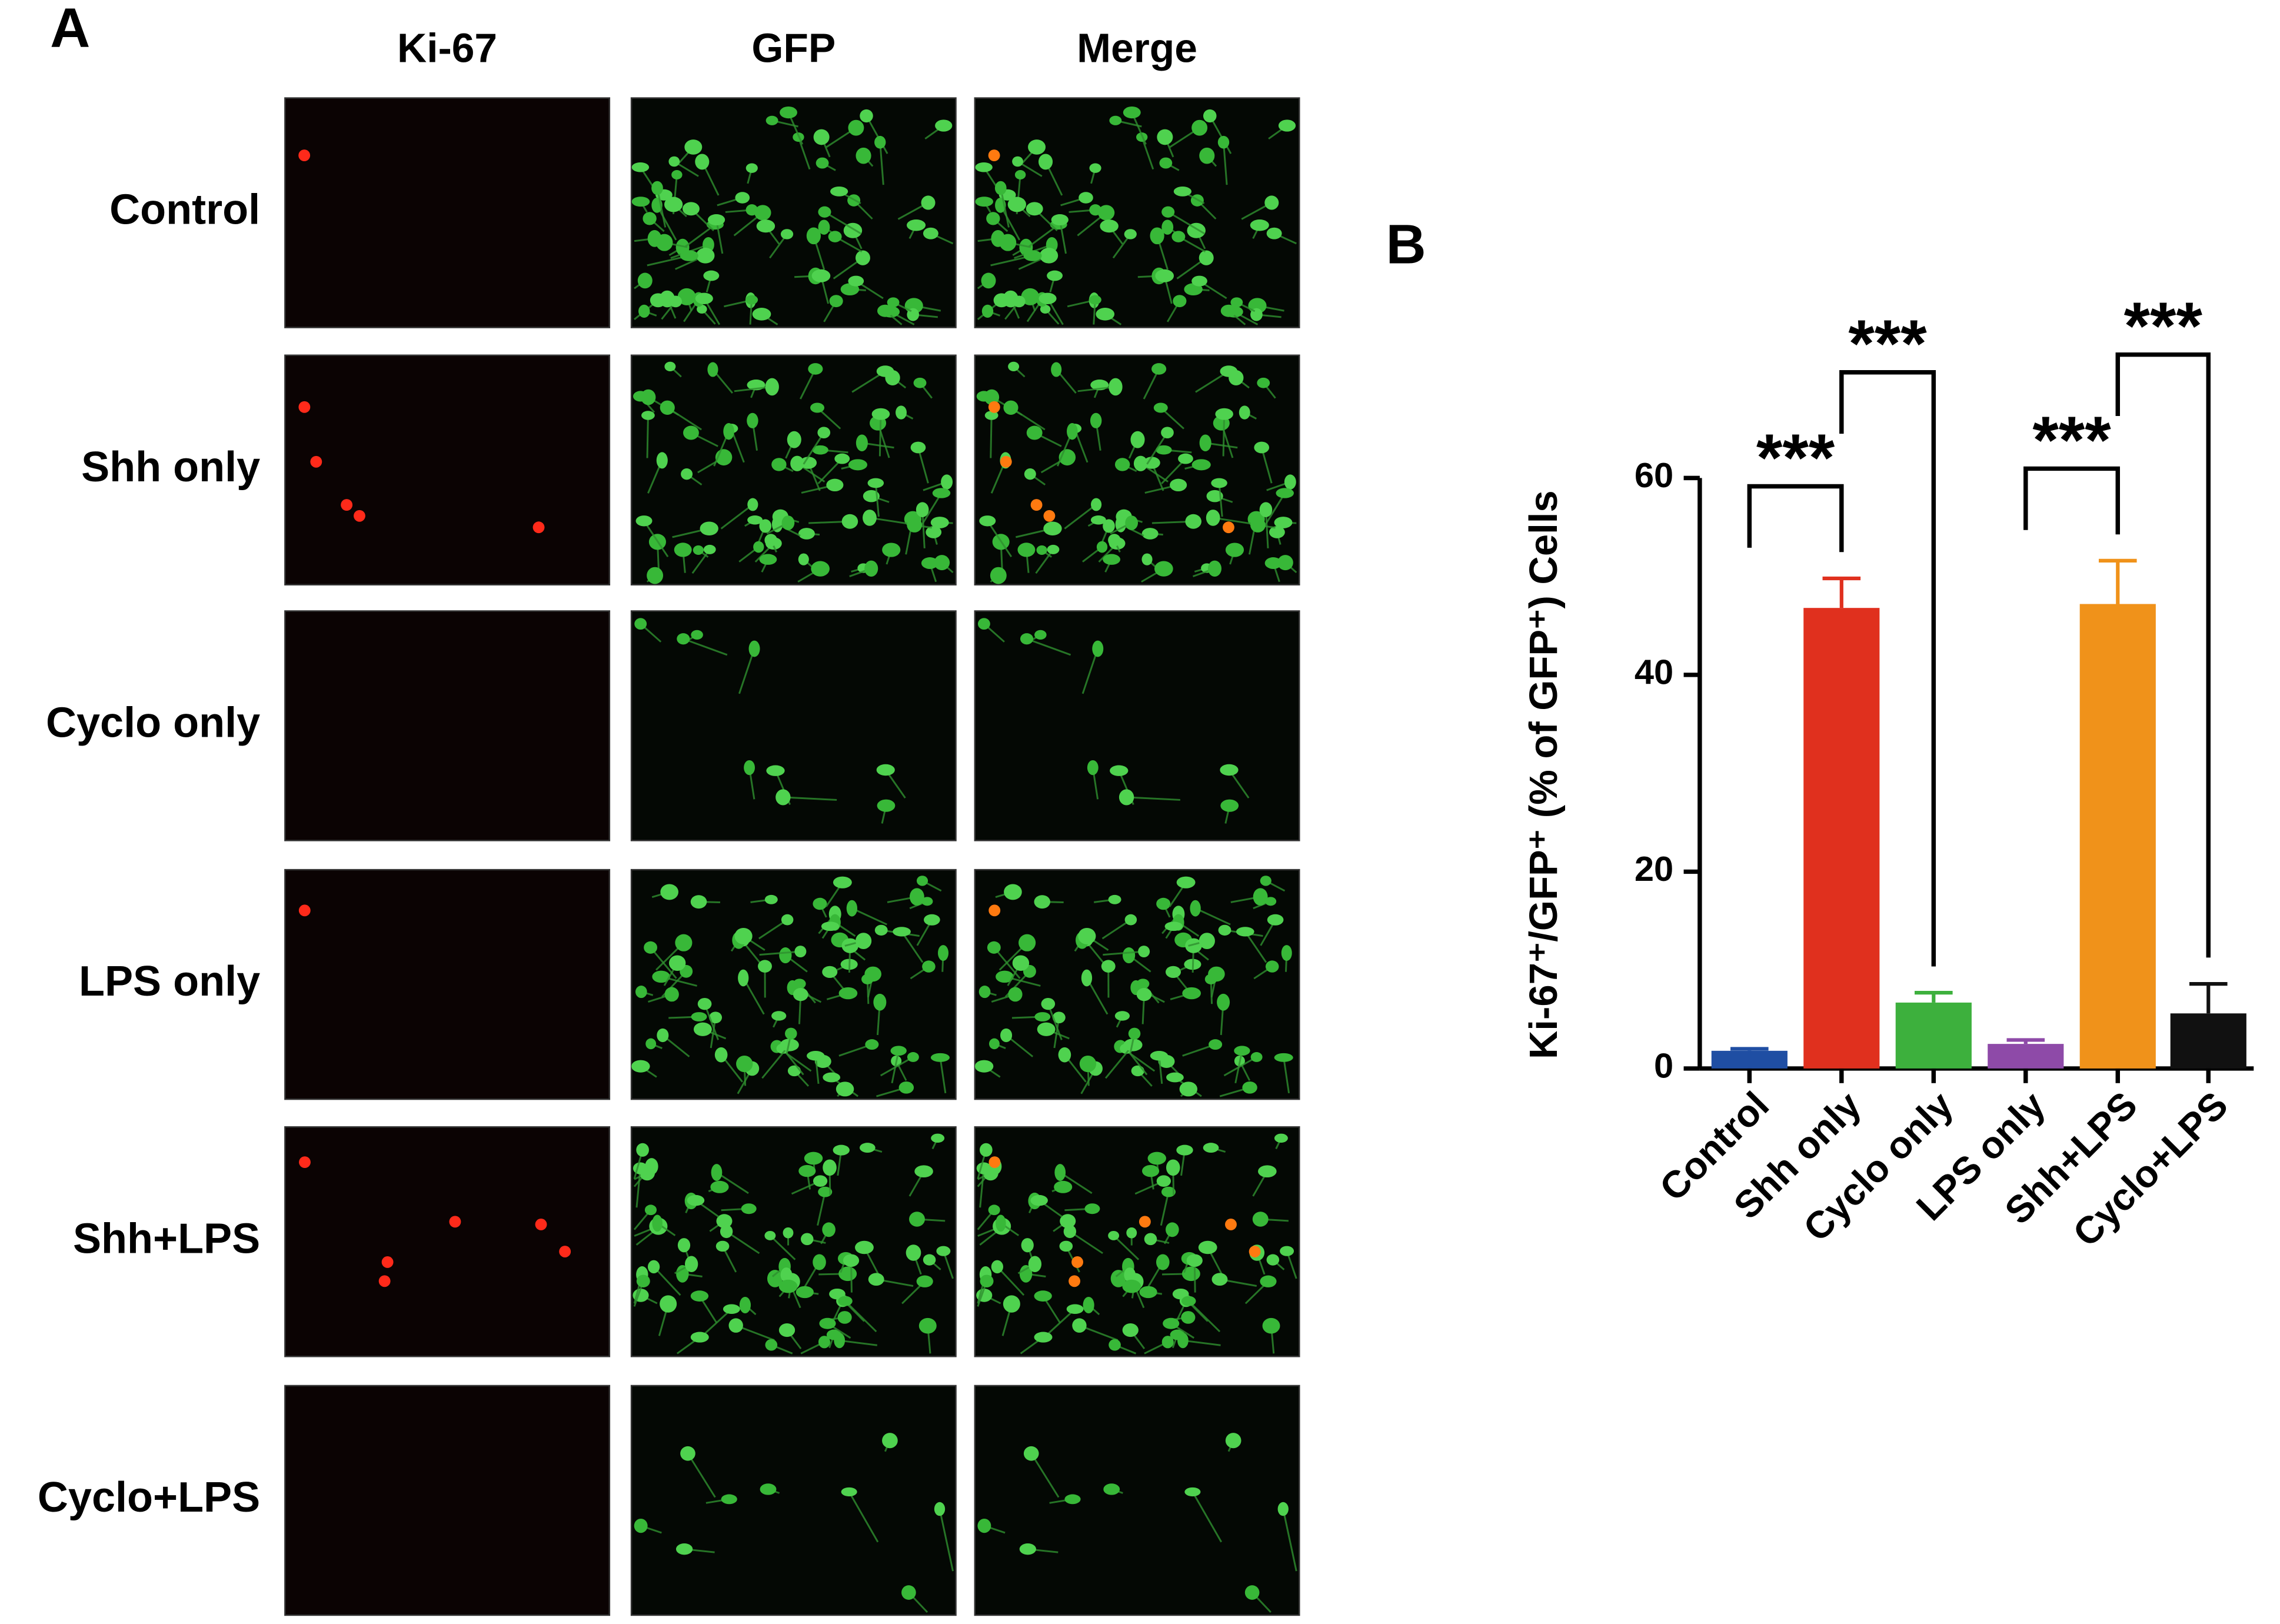 This screenshot has width=2280, height=1624. I want to click on column-header: Ki-67, so click(447, 48).